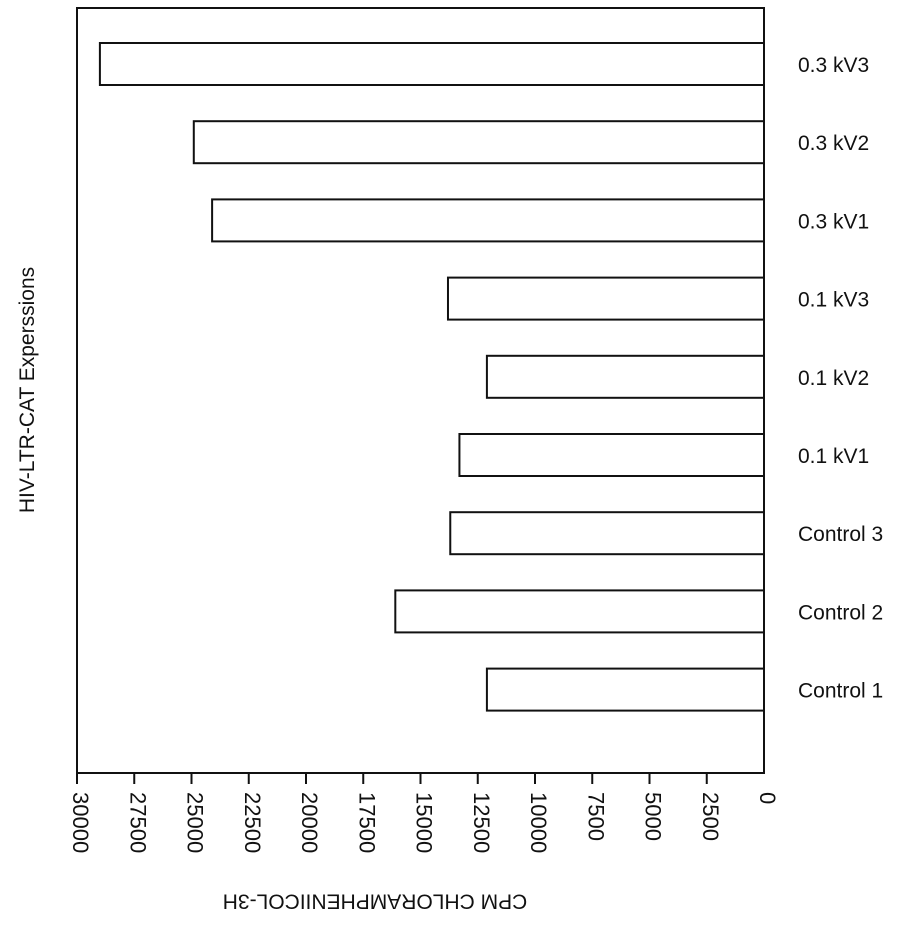 The image size is (920, 939). I want to click on x-tick-label: 15000, so click(424, 822).